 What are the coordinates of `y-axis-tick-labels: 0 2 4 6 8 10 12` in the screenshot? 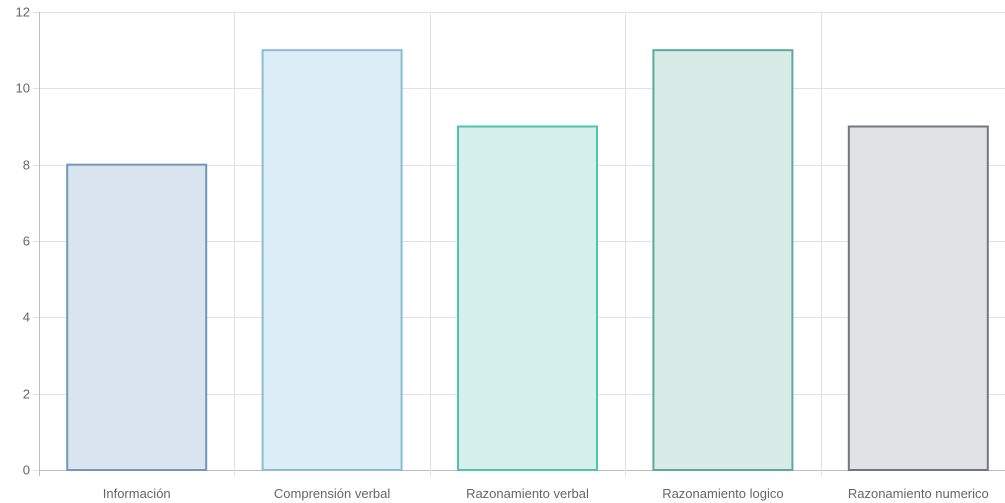 It's located at (23, 241).